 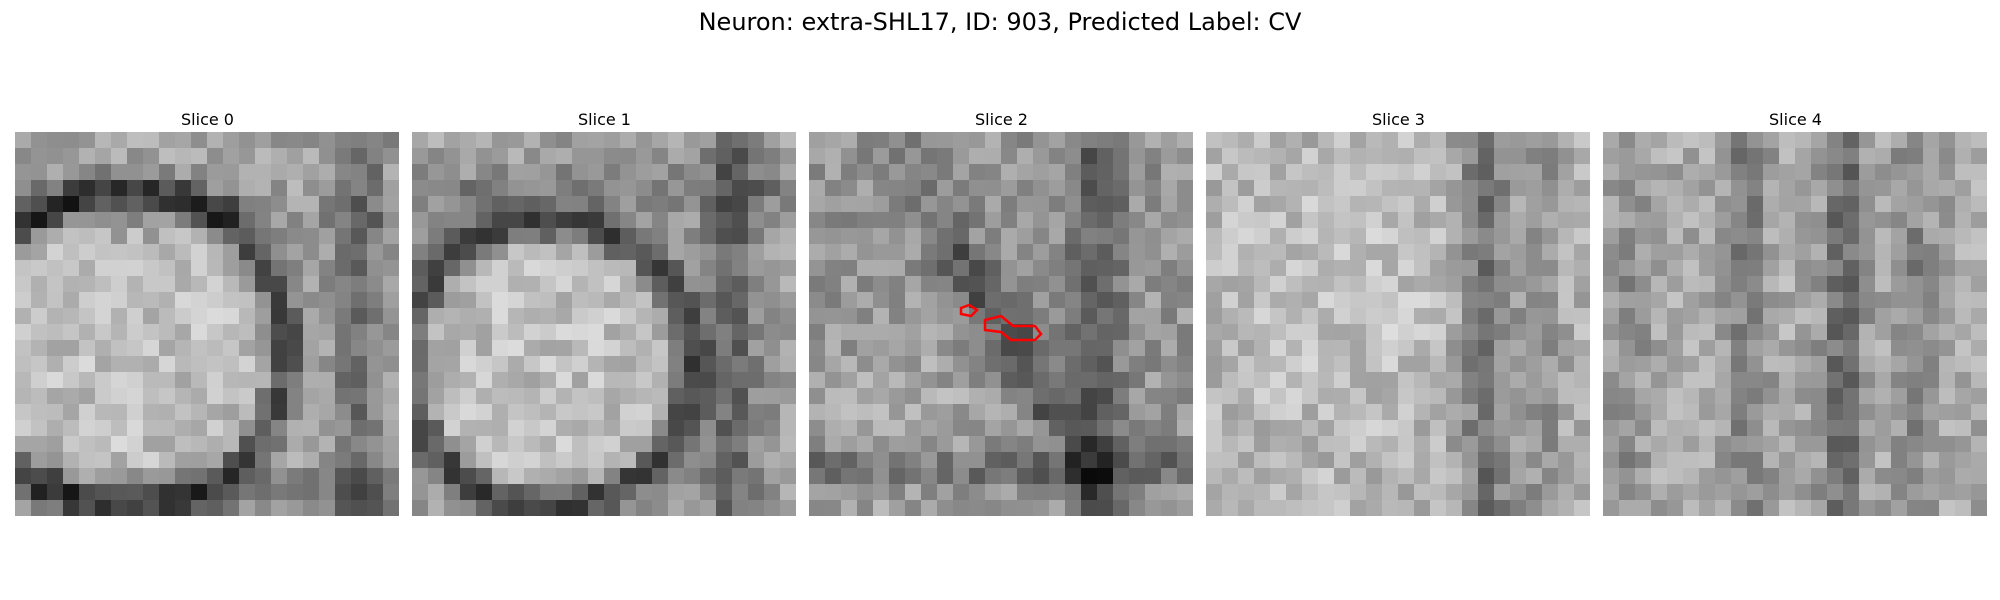 I want to click on slice-panel-3: Slice 3, so click(x=1398, y=312).